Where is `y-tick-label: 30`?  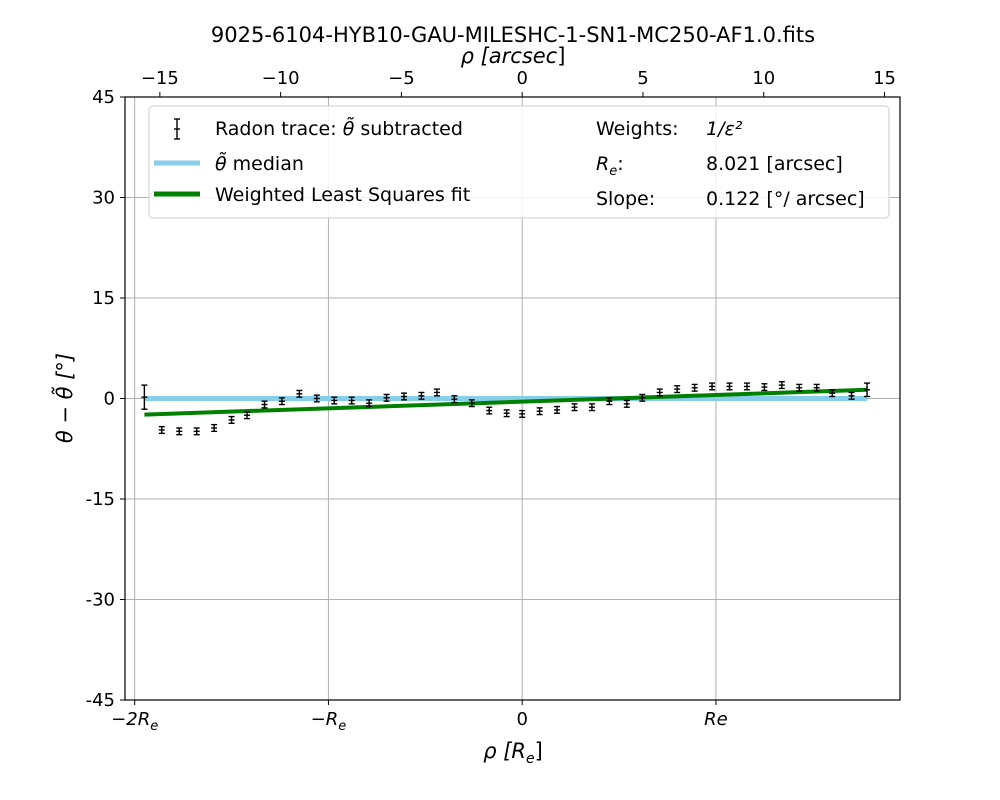
y-tick-label: 30 is located at coordinates (103, 198).